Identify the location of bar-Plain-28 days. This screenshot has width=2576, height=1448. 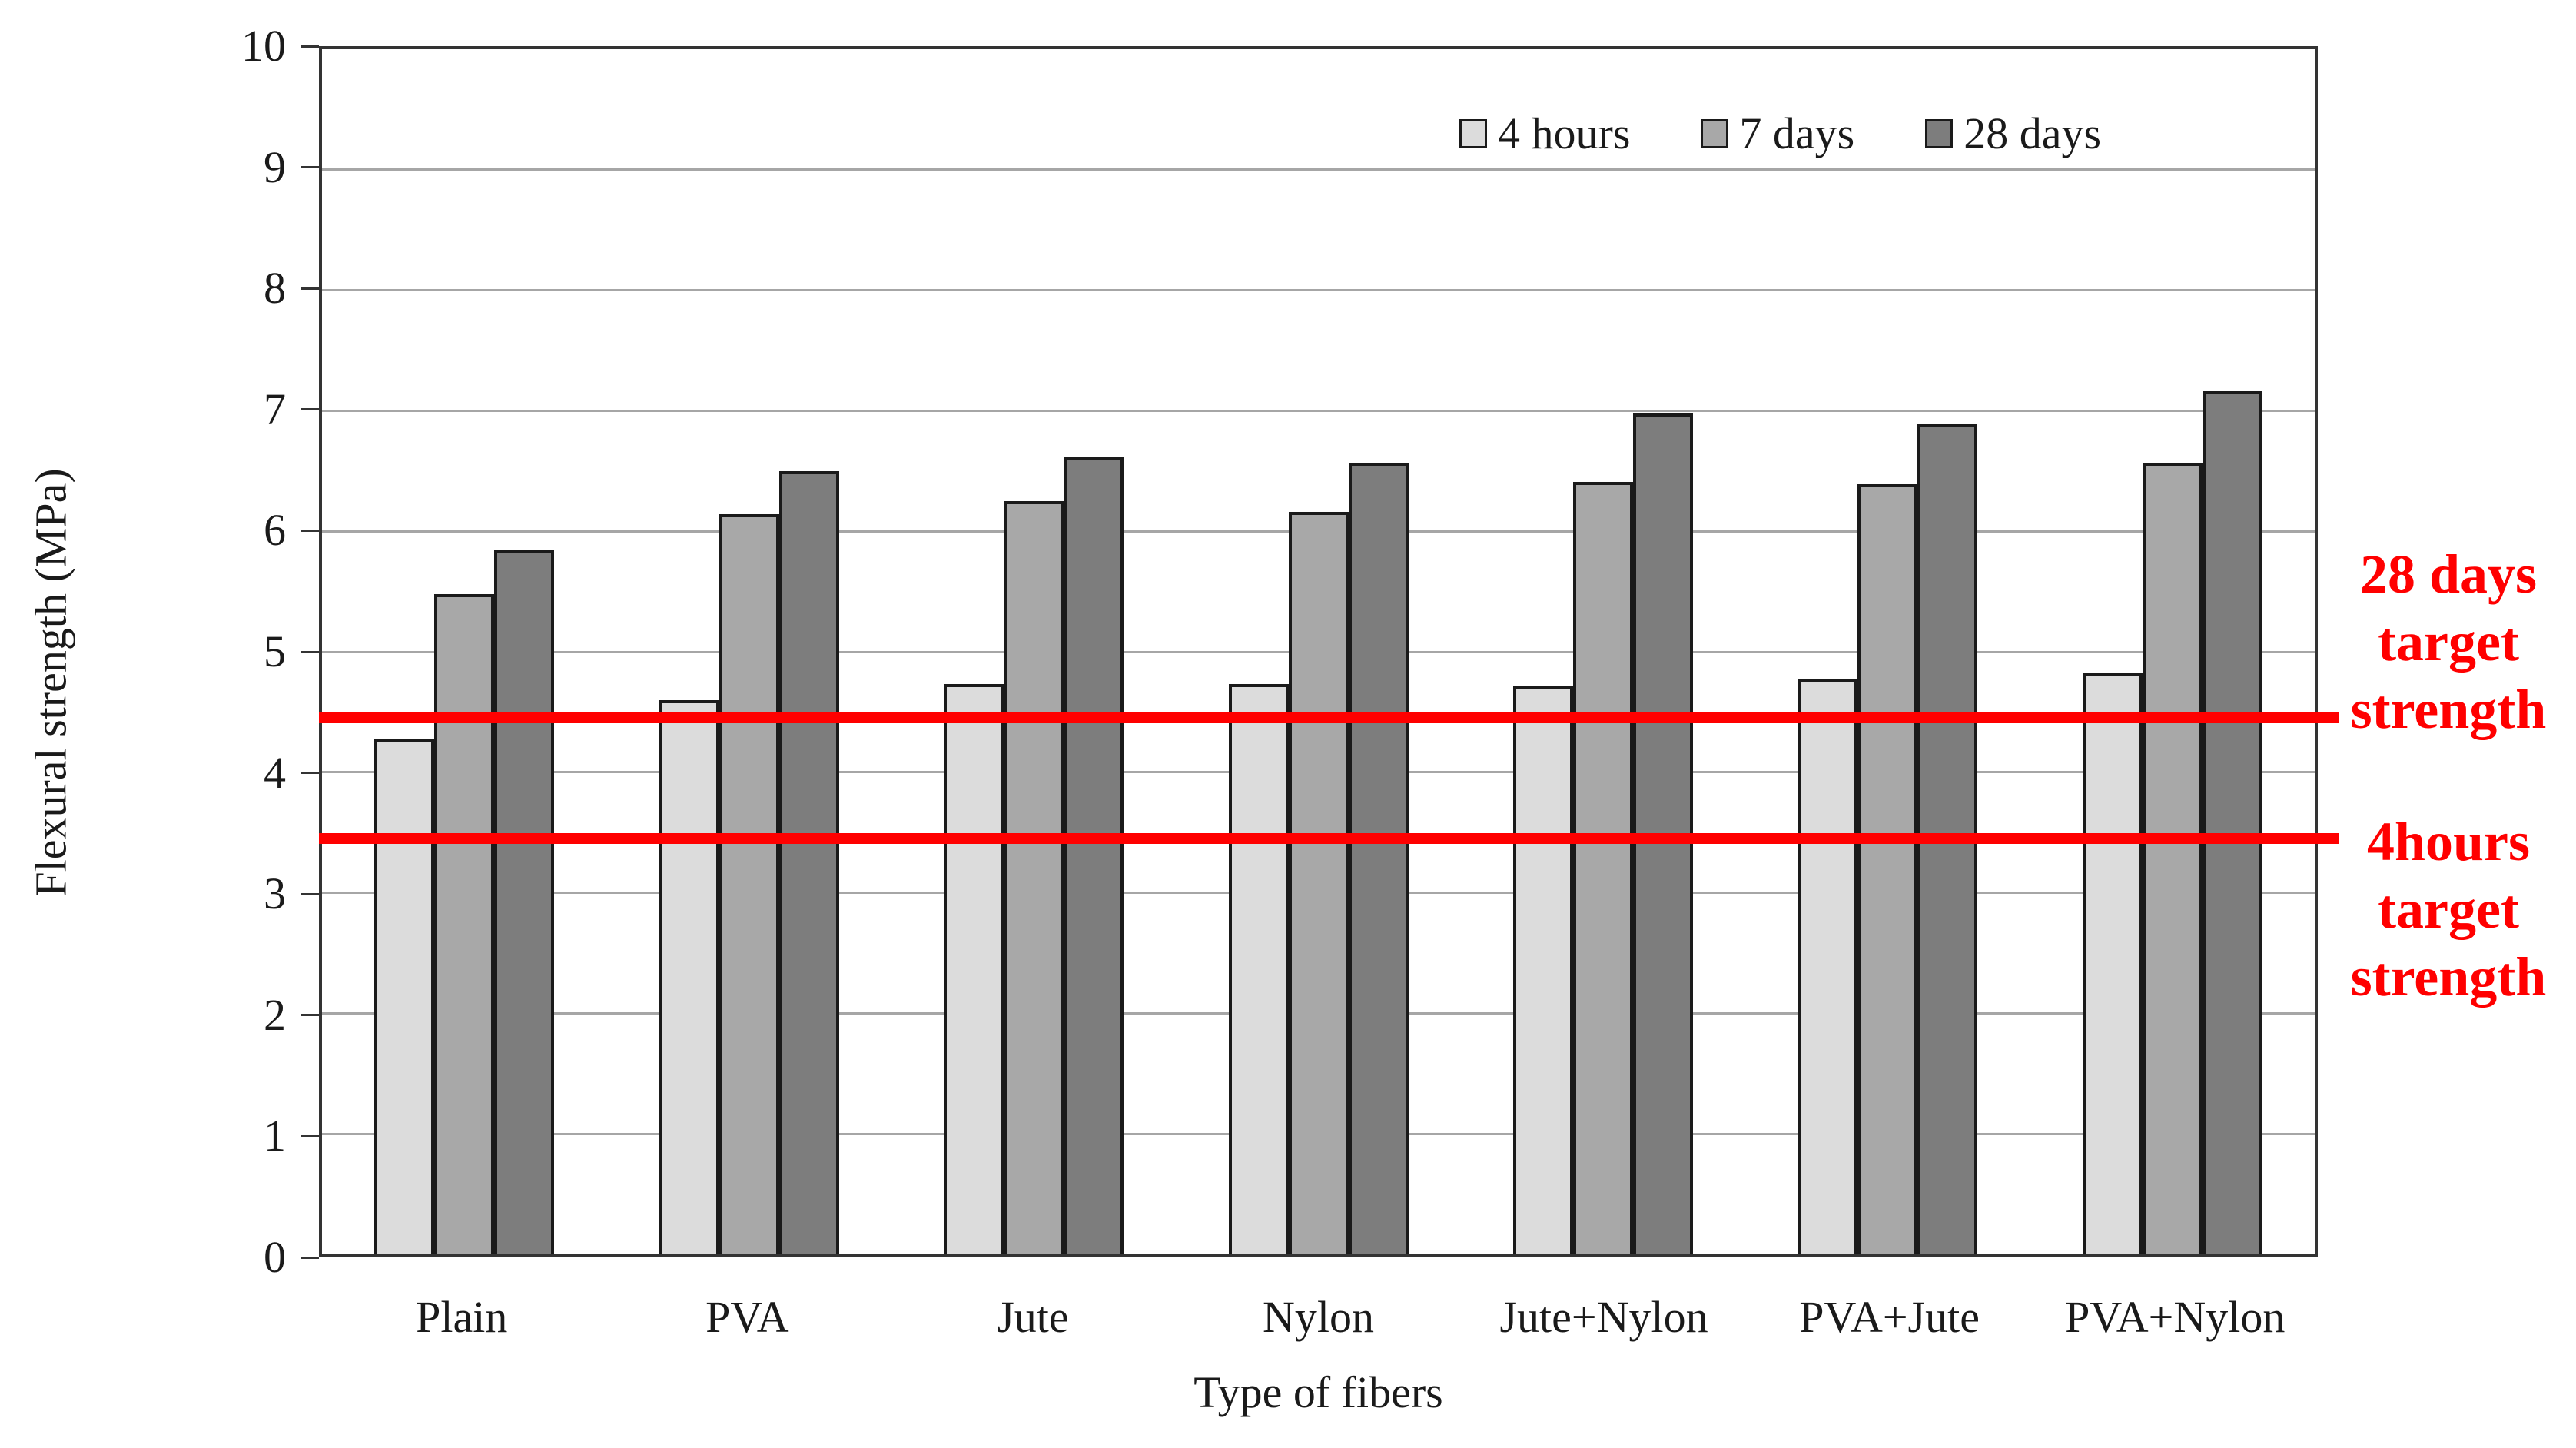
(524, 902).